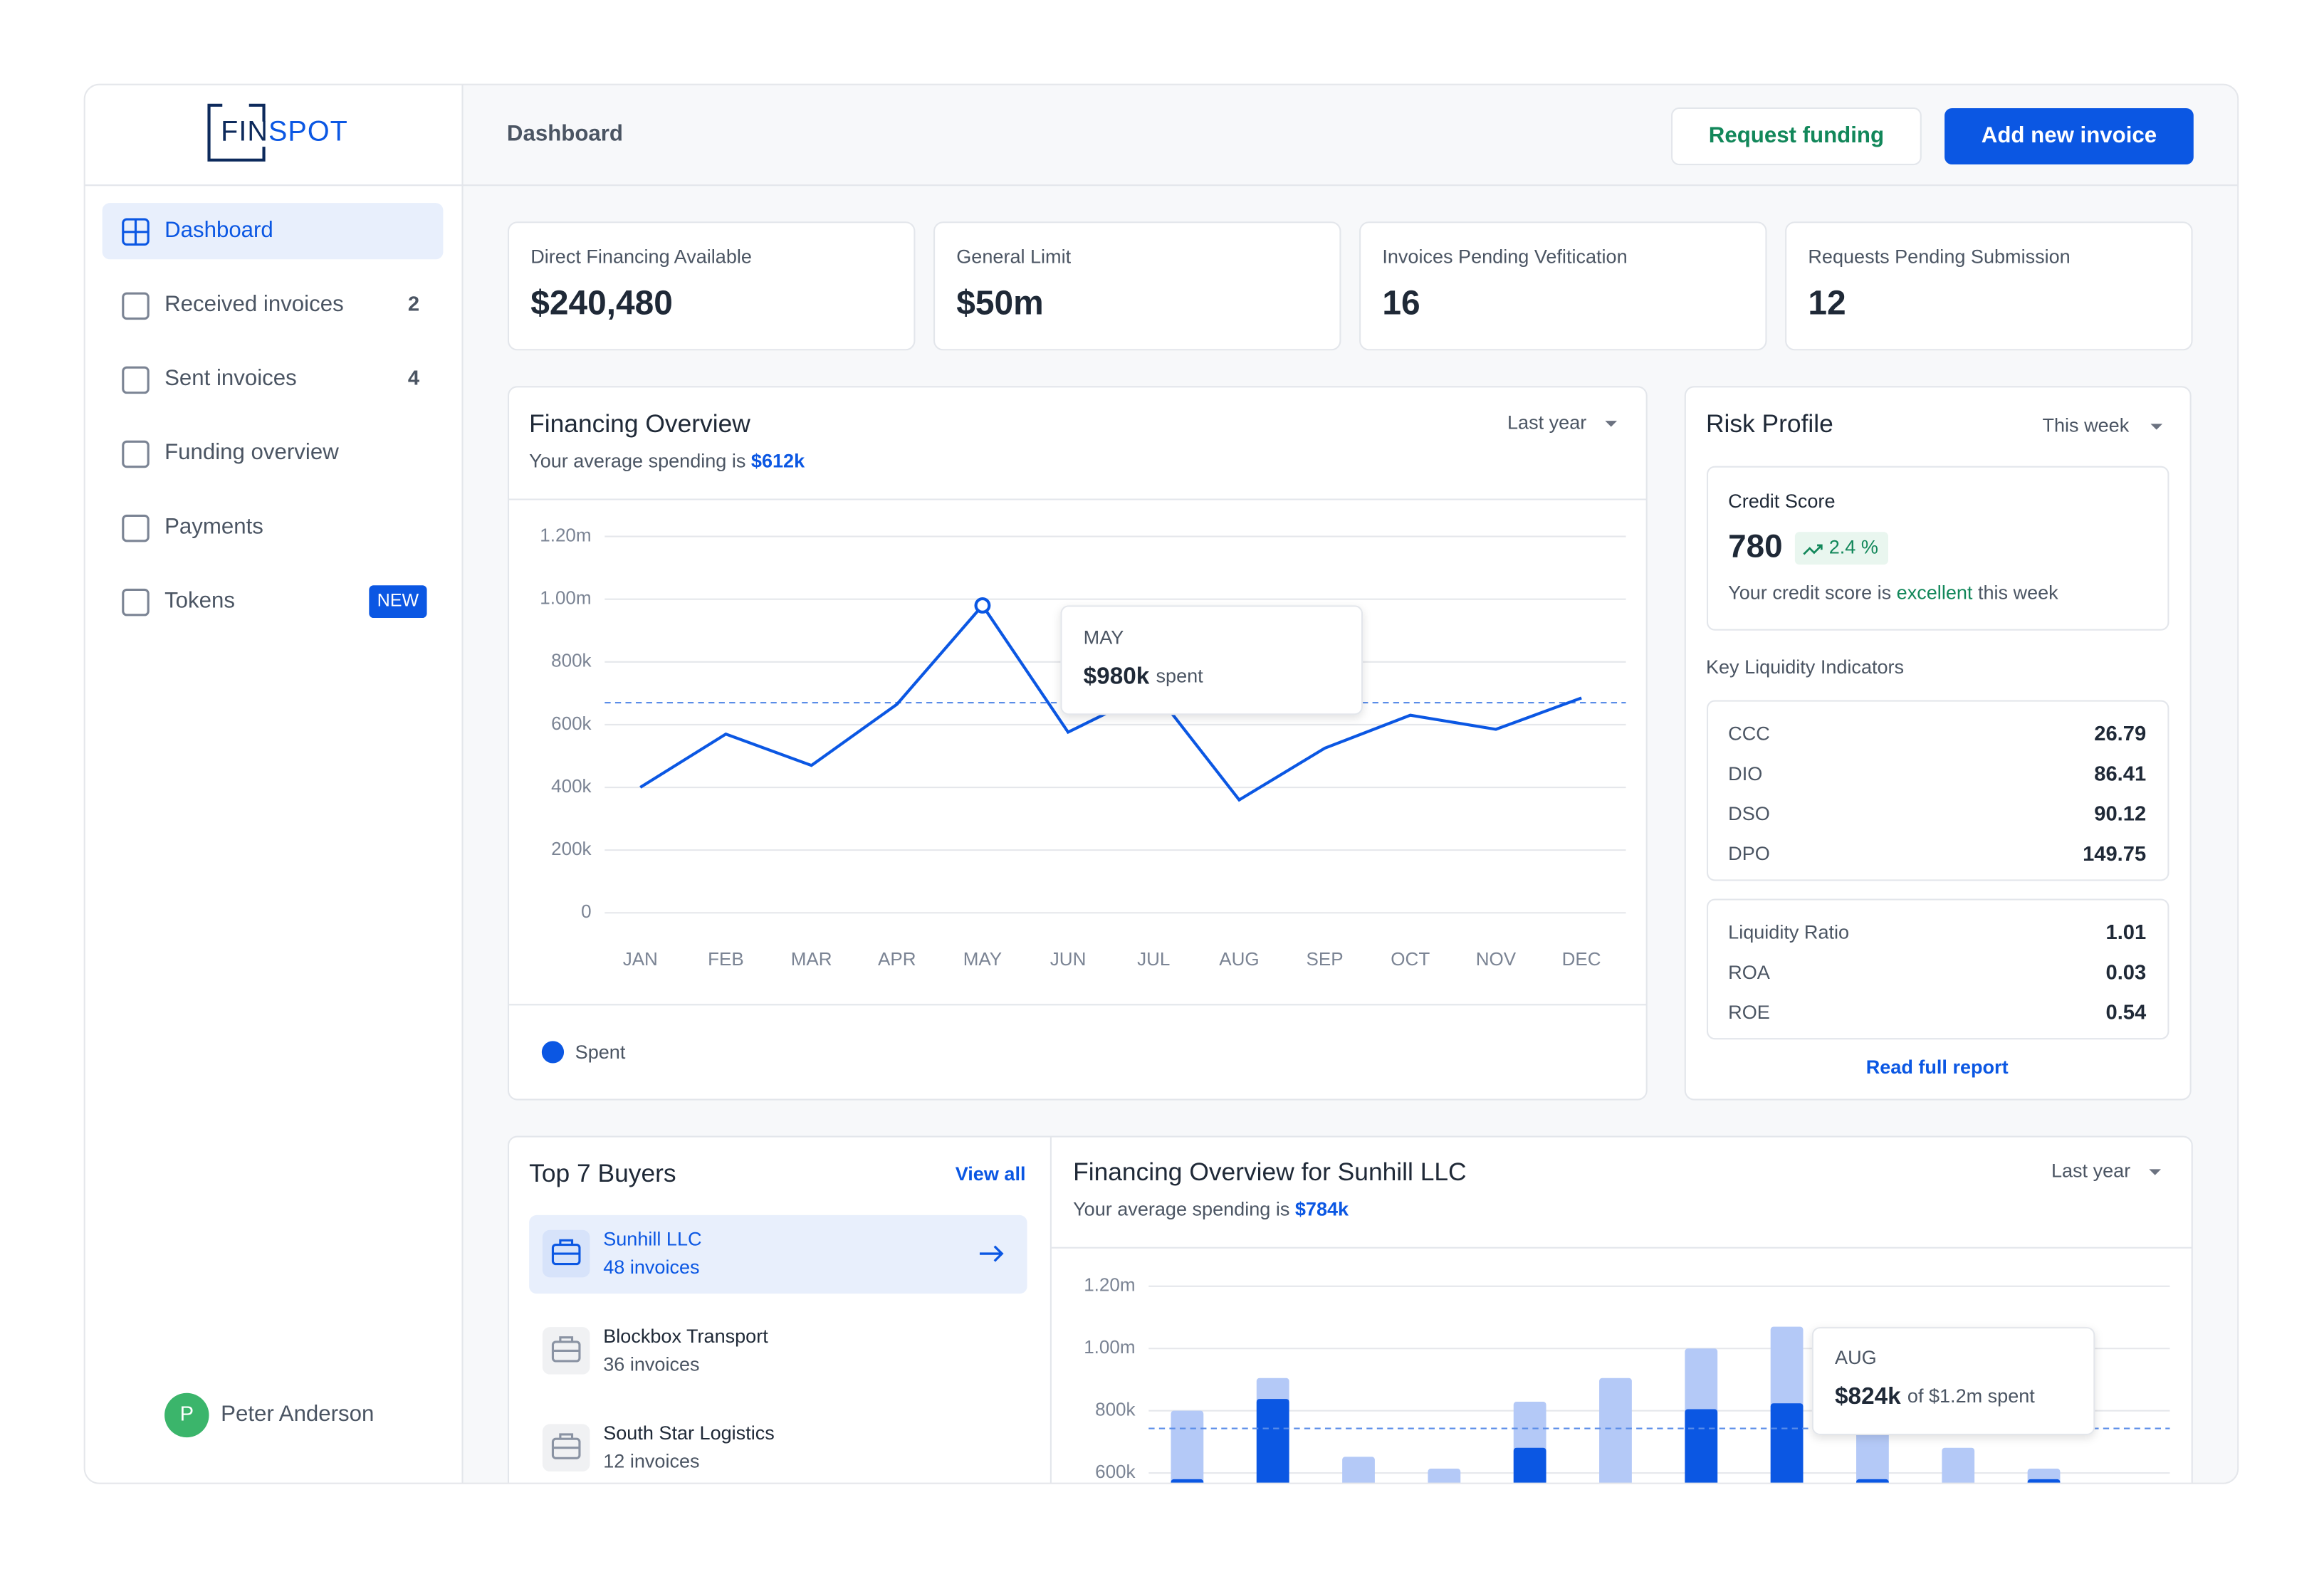  I want to click on section-title: Key Liquidity Indicators, so click(1805, 667).